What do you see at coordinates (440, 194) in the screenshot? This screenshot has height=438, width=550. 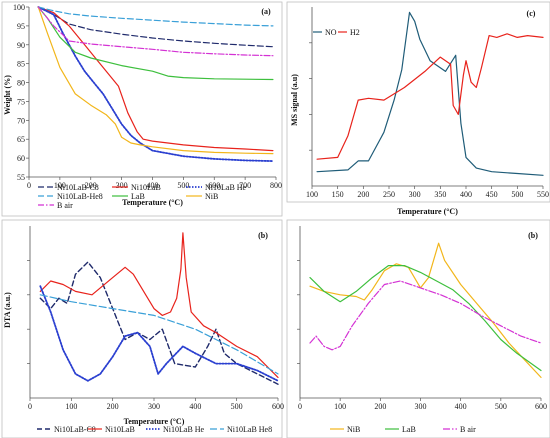 I see `x-tick-label: 350` at bounding box center [440, 194].